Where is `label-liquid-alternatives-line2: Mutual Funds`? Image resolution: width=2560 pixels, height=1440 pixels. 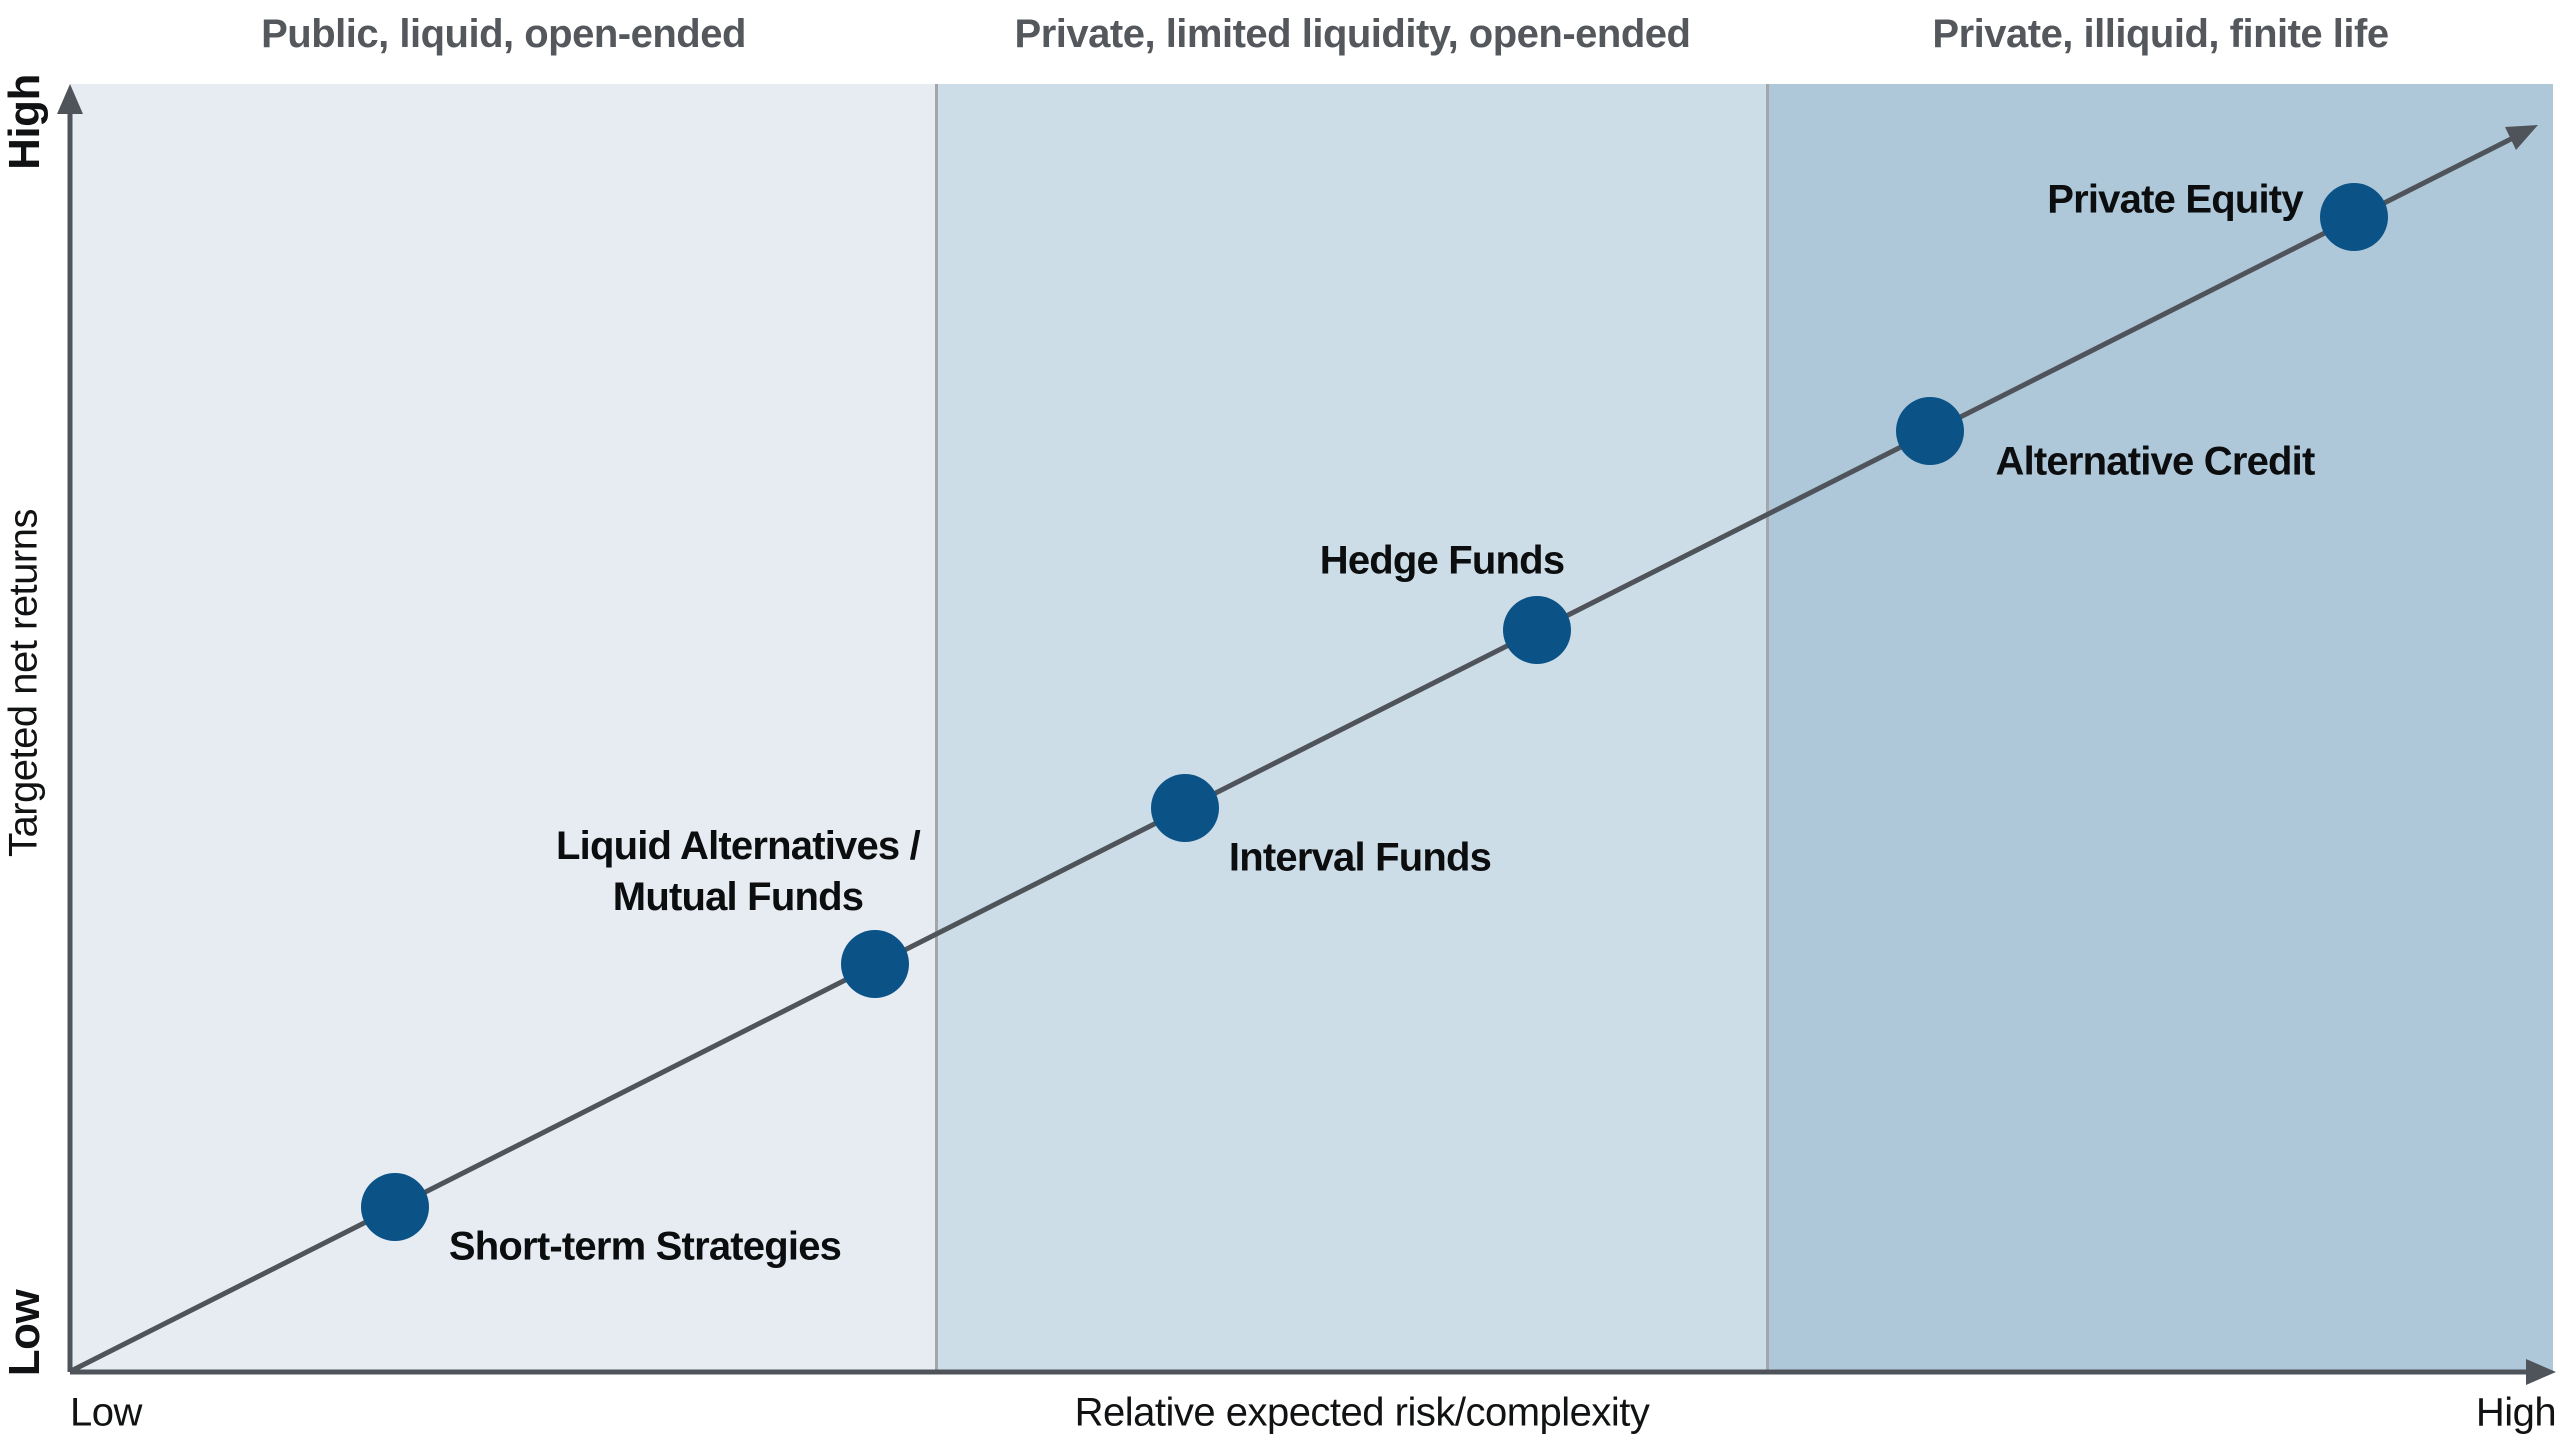
label-liquid-alternatives-line2: Mutual Funds is located at coordinates (738, 897).